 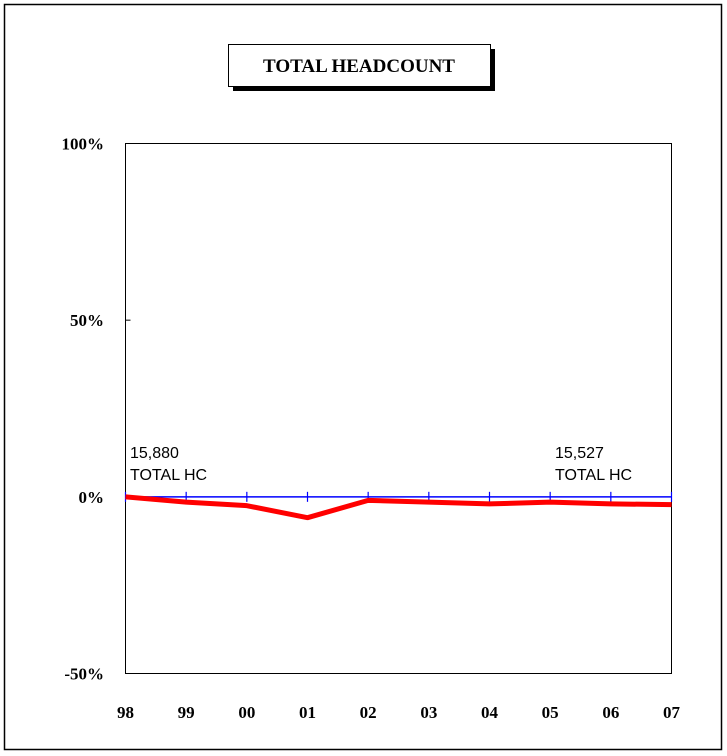 I want to click on y-tick-label: -50%, so click(x=84, y=674).